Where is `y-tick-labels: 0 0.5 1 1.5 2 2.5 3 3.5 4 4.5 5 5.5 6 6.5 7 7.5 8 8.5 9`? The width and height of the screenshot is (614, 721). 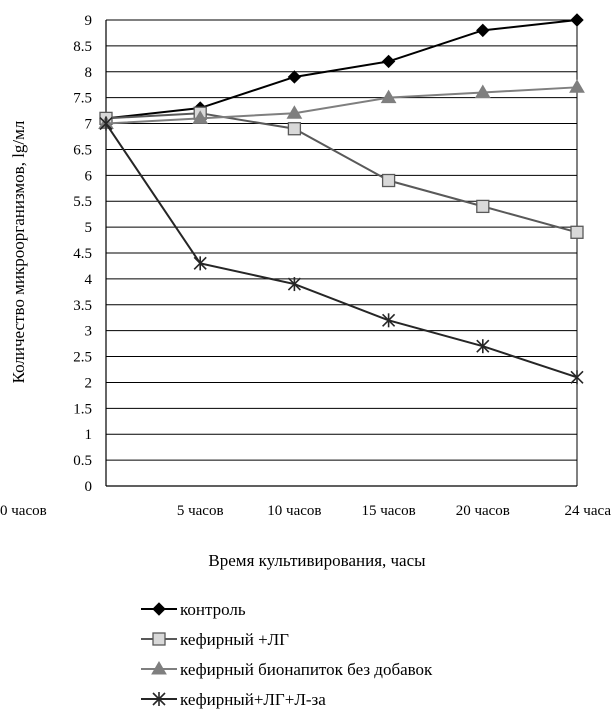 y-tick-labels: 0 0.5 1 1.5 2 2.5 3 3.5 4 4.5 5 5.5 6 6.5 7 7.5 8 8.5 9 is located at coordinates (82, 254).